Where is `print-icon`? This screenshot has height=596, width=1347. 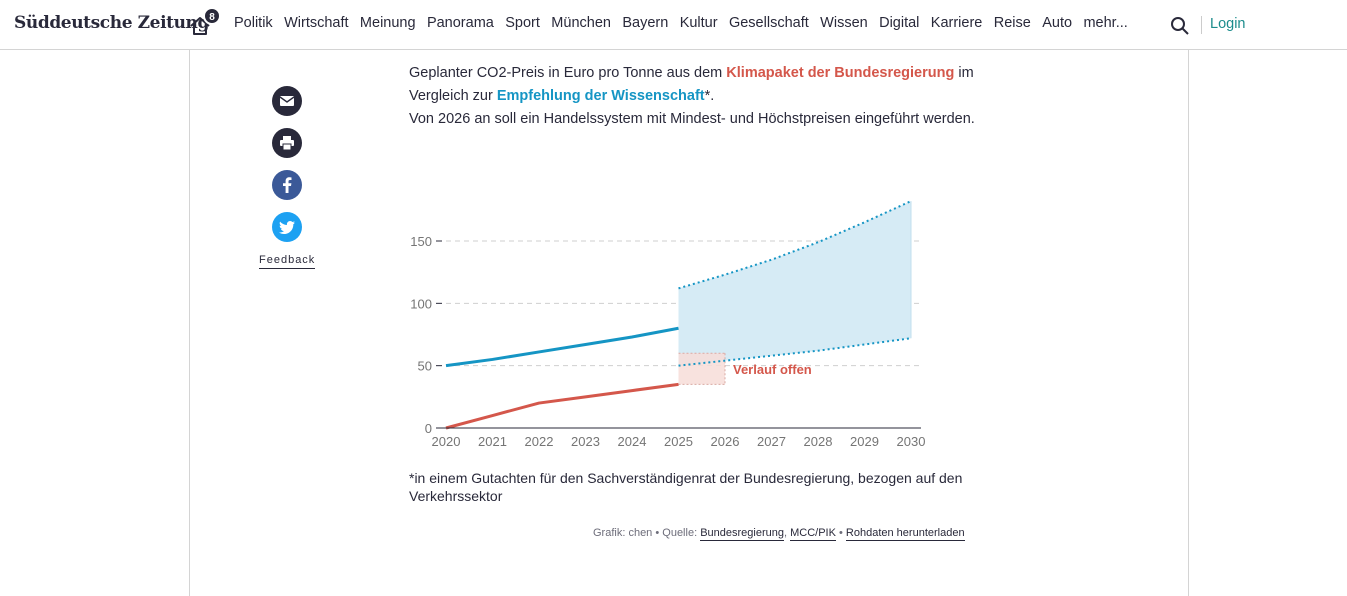 print-icon is located at coordinates (287, 143).